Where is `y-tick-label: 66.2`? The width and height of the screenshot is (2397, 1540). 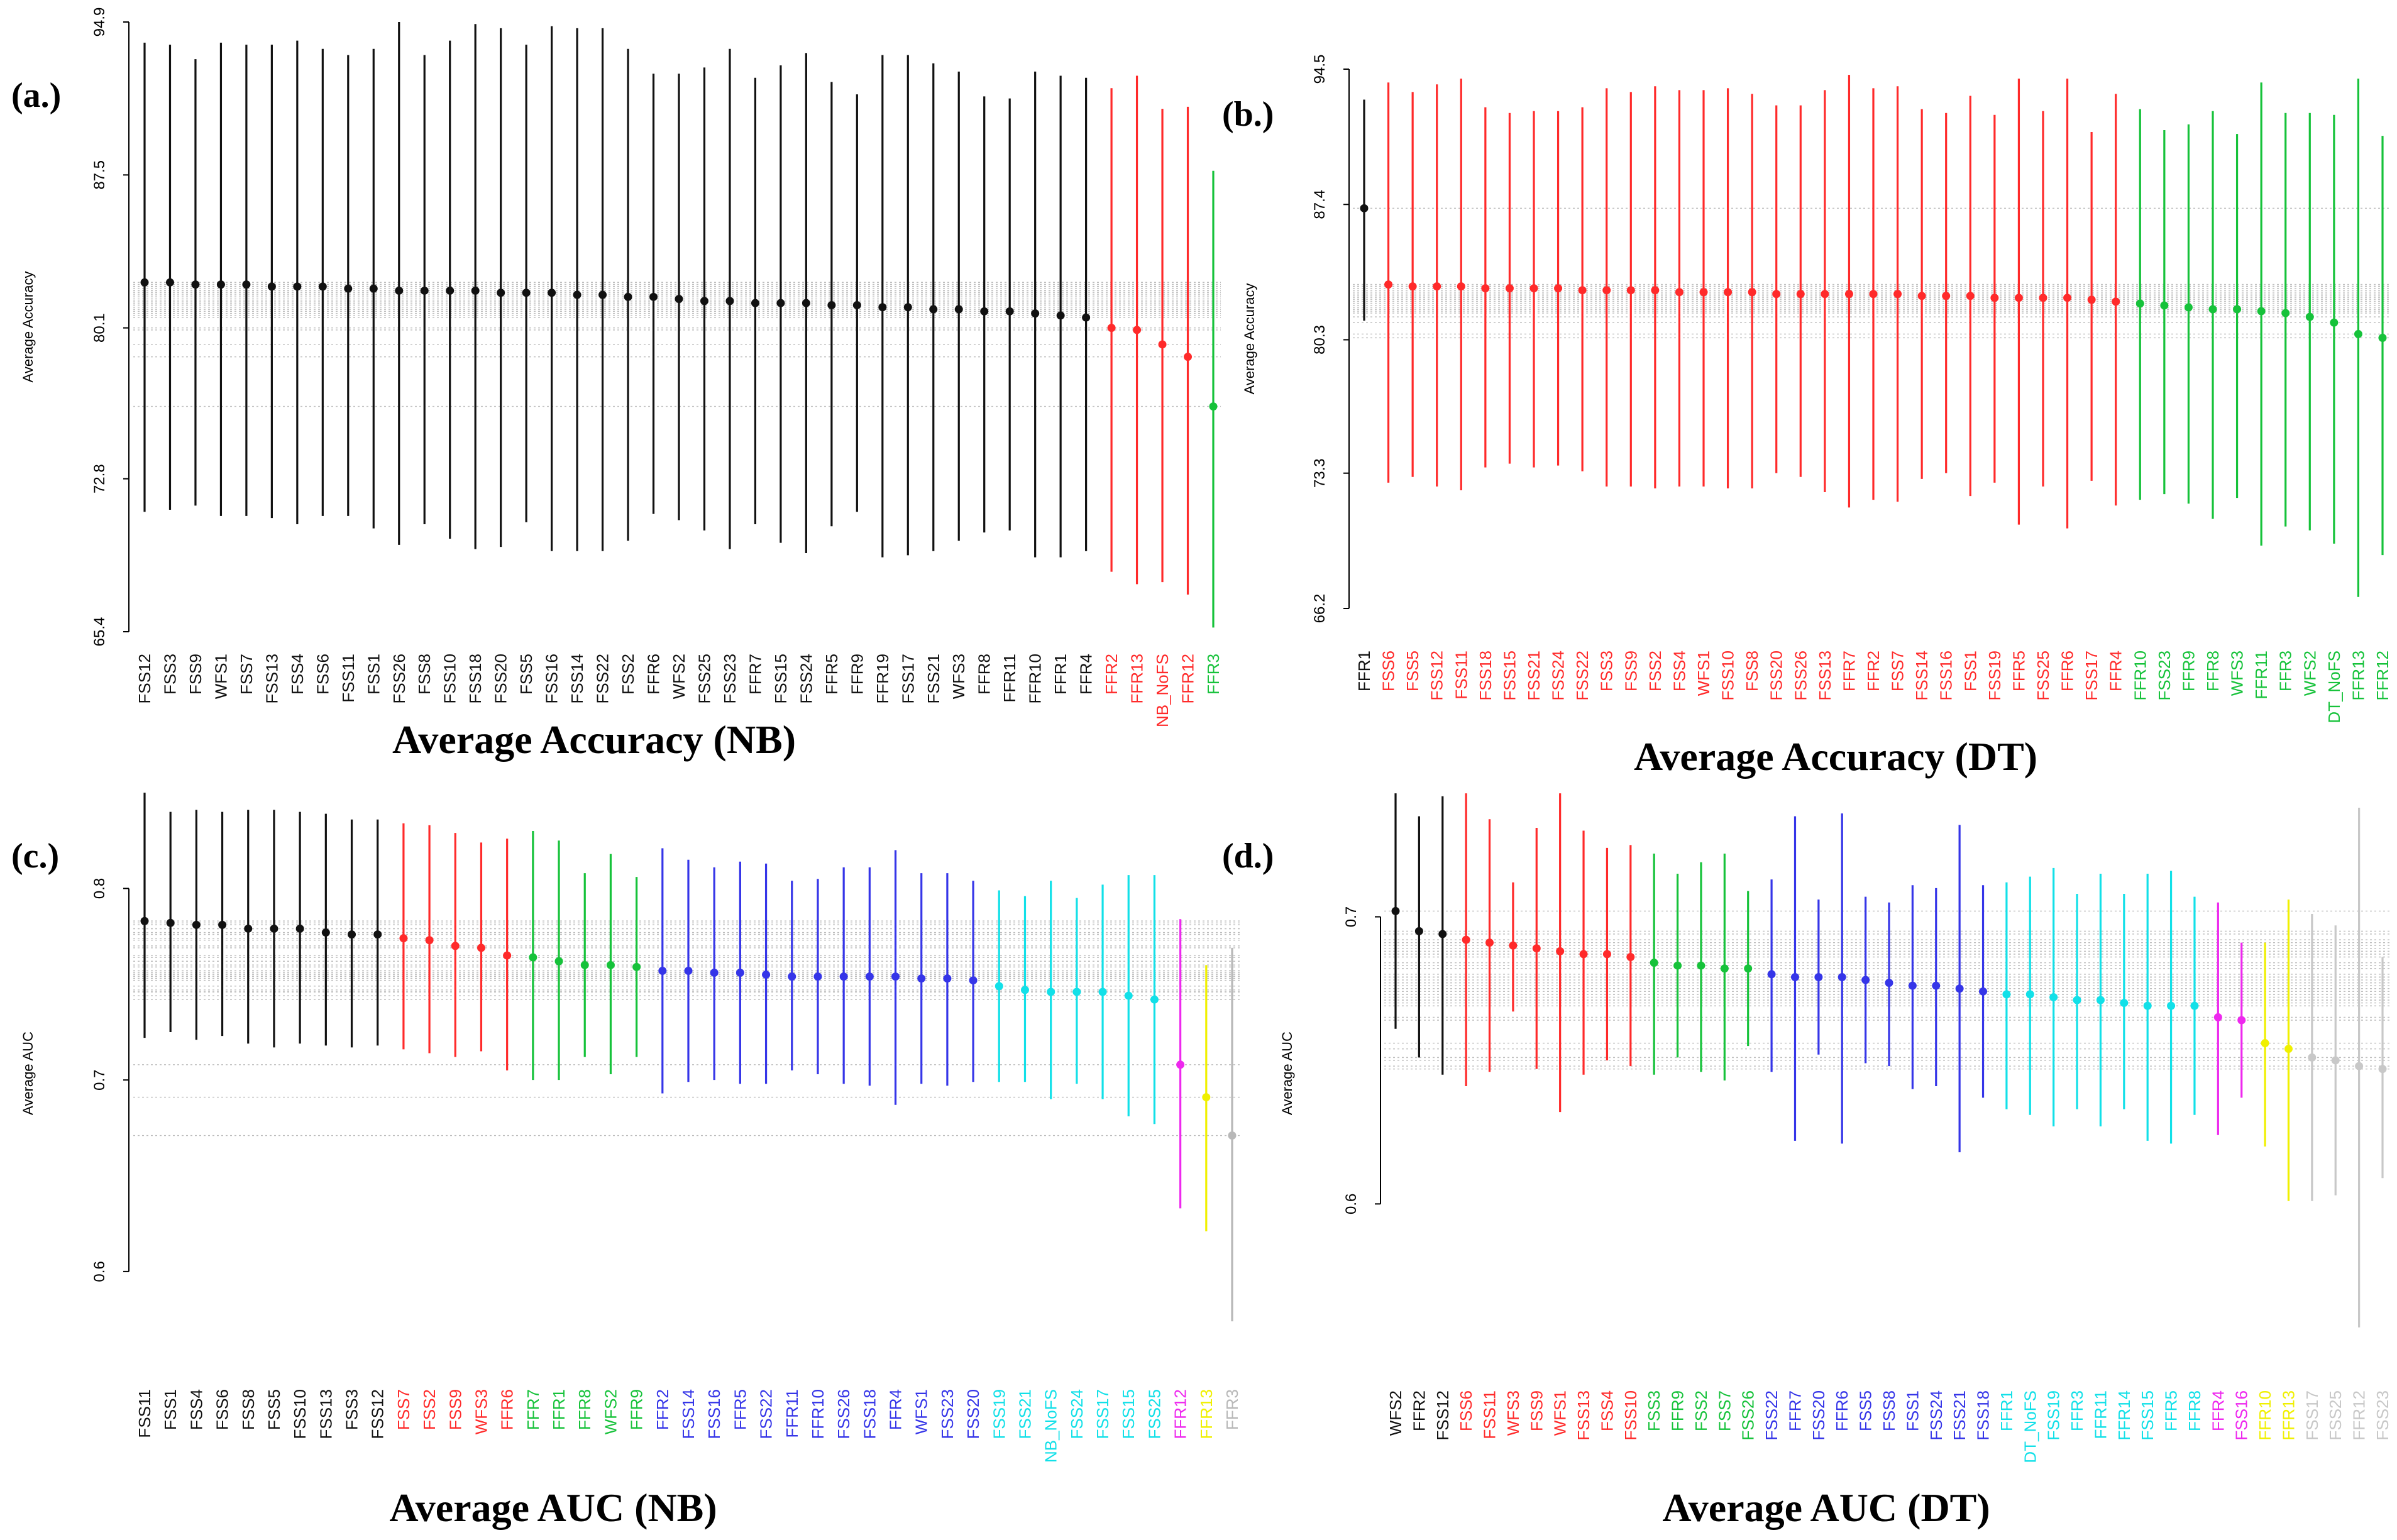
y-tick-label: 66.2 is located at coordinates (1319, 609).